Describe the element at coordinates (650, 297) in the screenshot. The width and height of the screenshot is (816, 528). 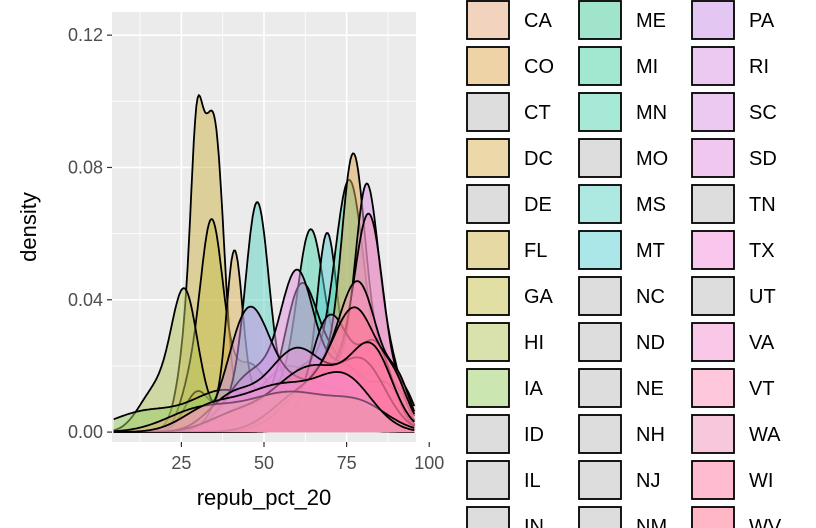
I see `legend-label-nc: NC` at that location.